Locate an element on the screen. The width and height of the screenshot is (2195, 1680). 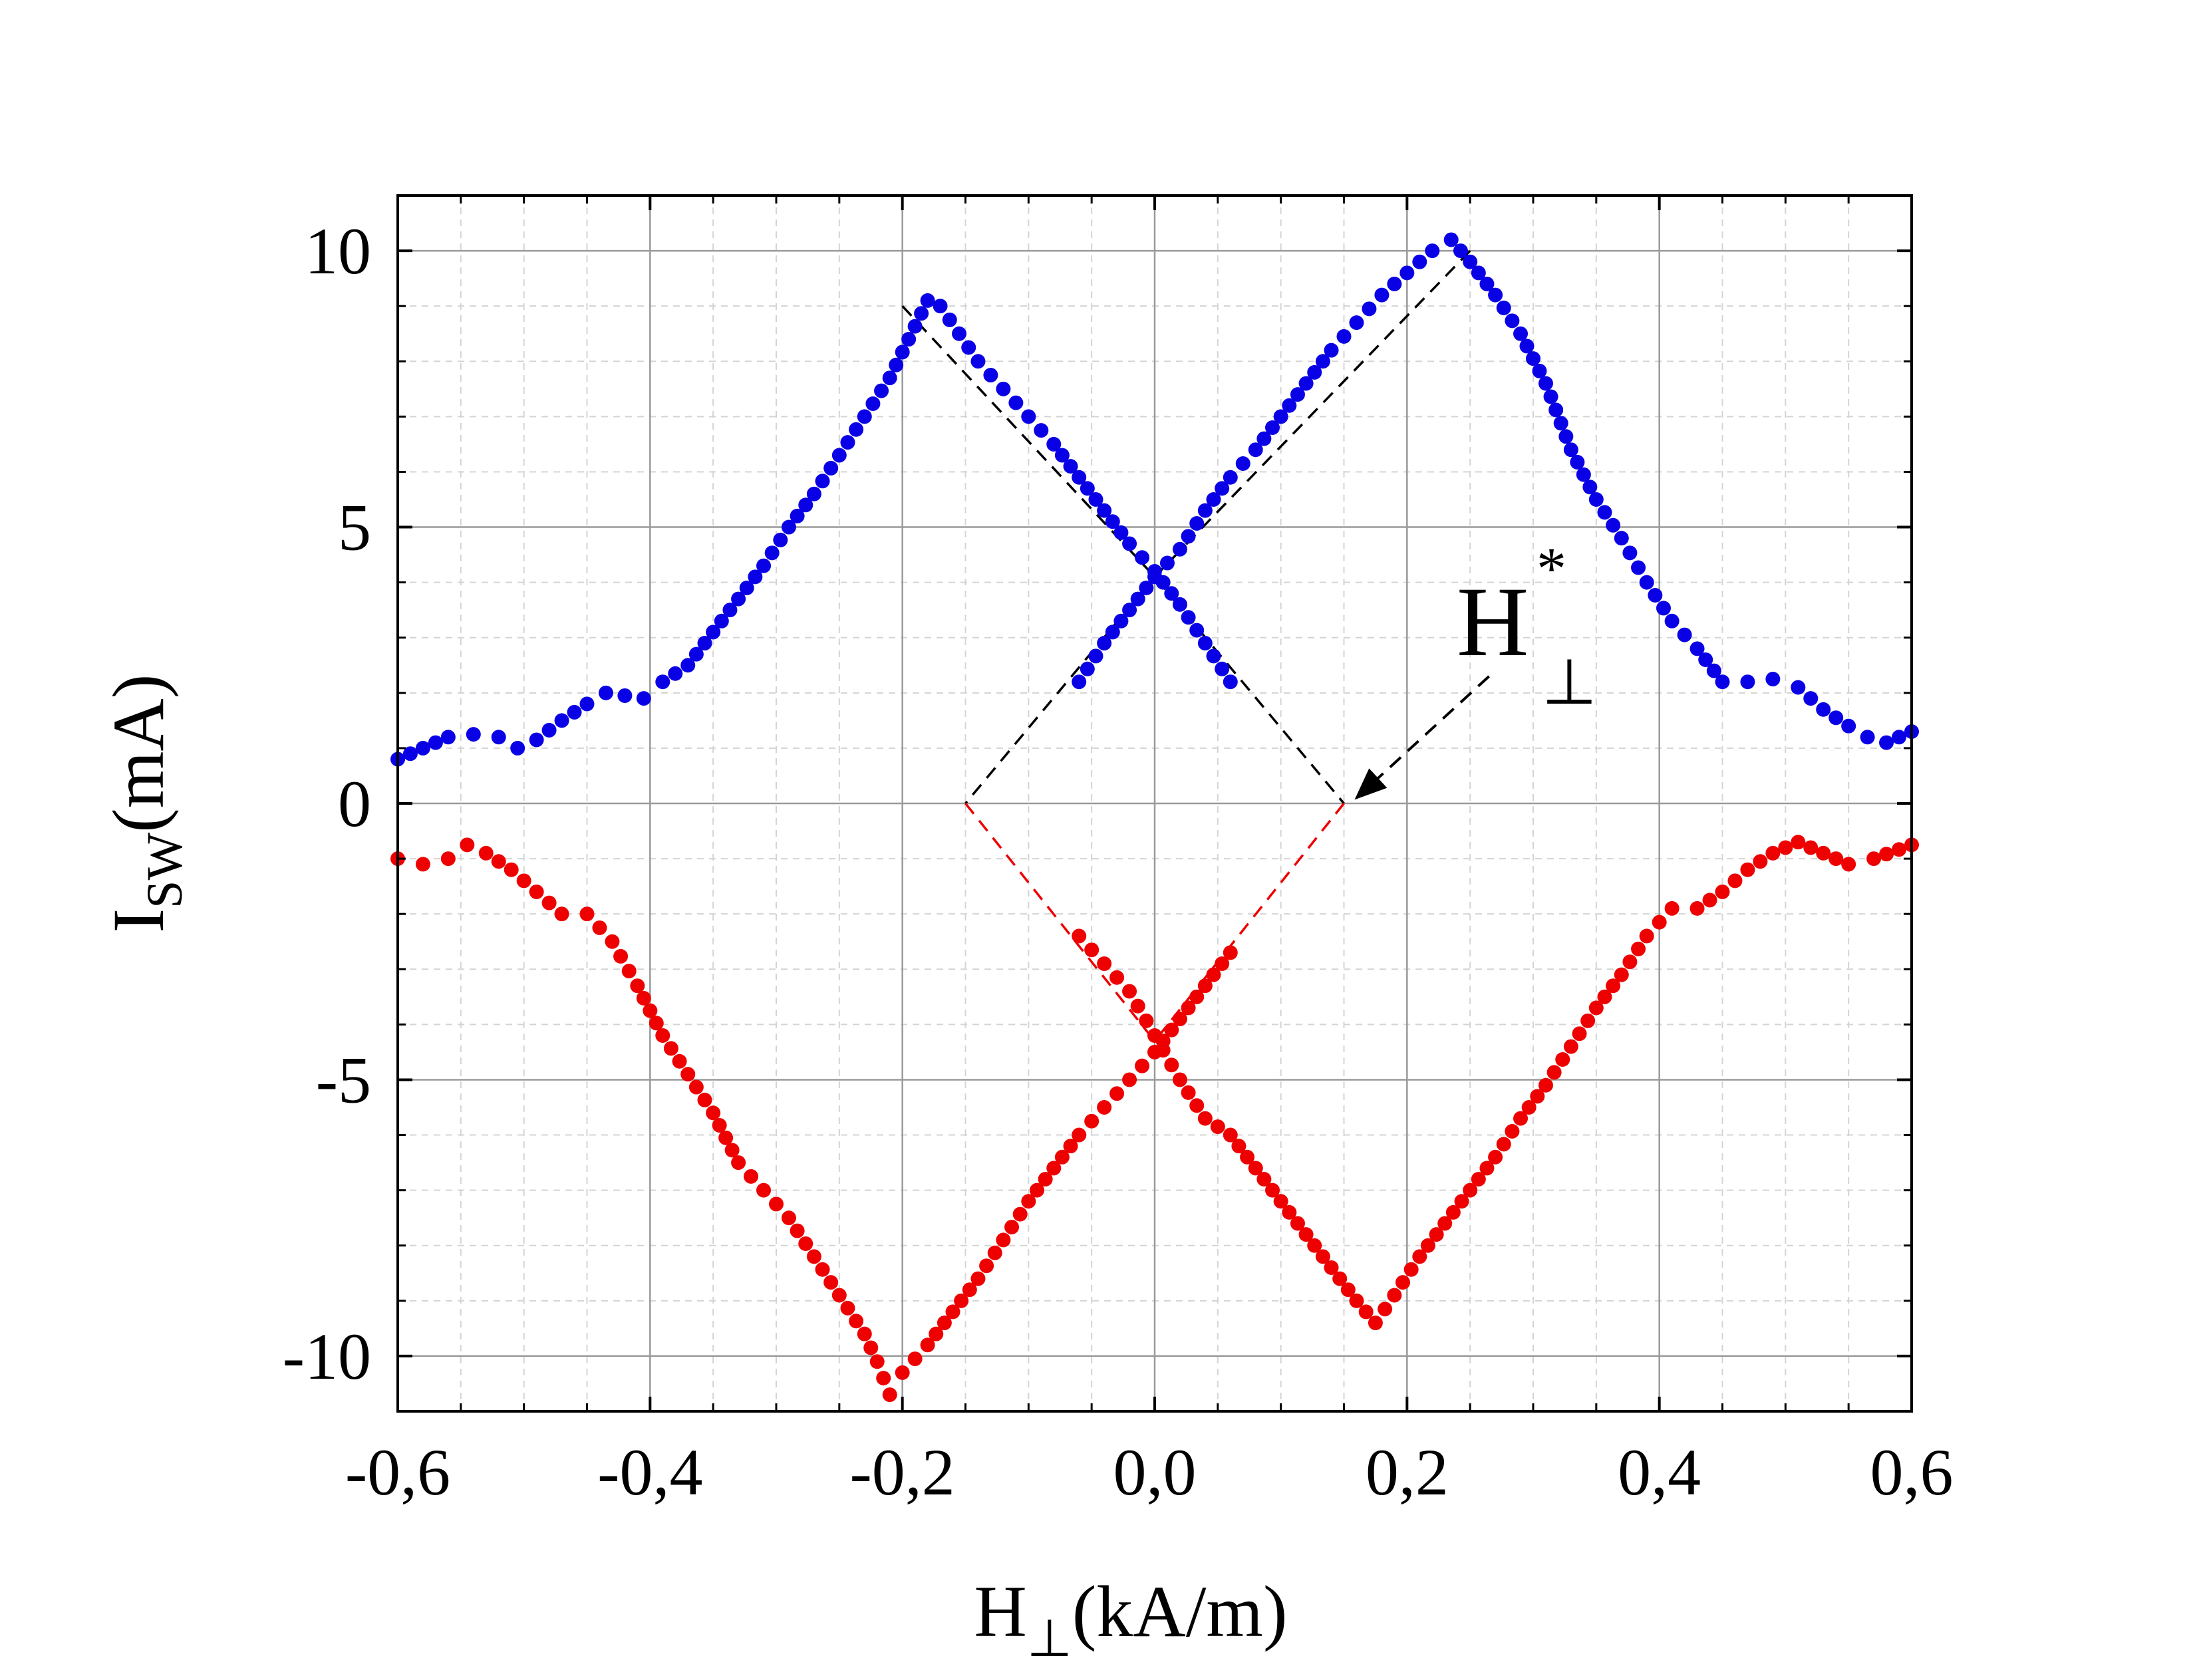
annotation-arrow is located at coordinates (1422, 738).